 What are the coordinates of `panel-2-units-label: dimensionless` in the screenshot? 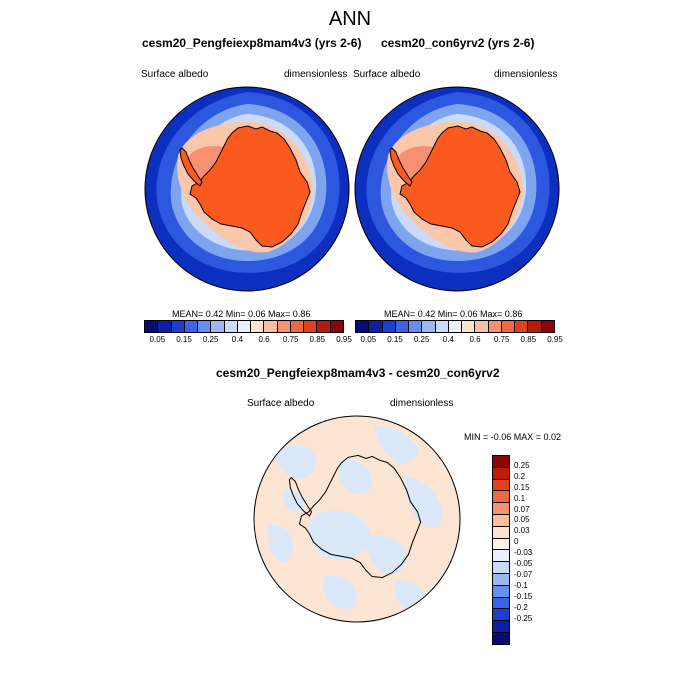 It's located at (526, 74).